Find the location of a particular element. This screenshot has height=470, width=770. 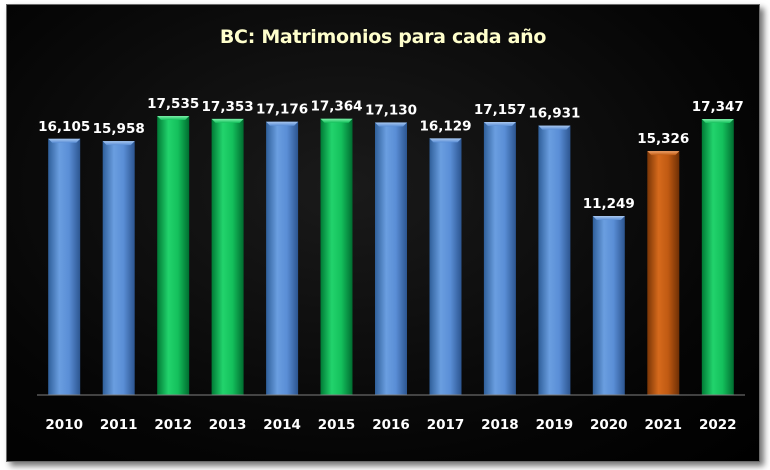

bar-body-2010 is located at coordinates (64, 267).